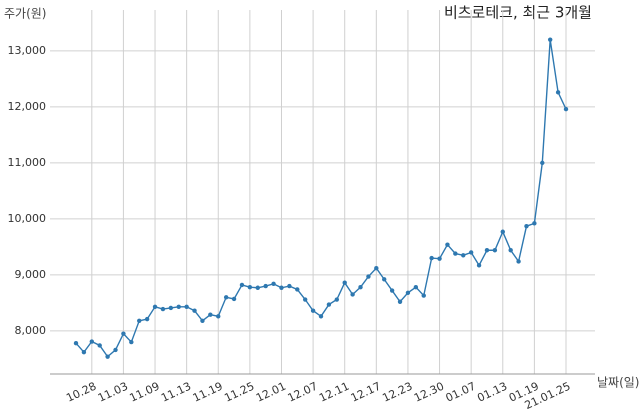 The image size is (640, 414). What do you see at coordinates (27, 162) in the screenshot?
I see `y-tick-label: 11,000` at bounding box center [27, 162].